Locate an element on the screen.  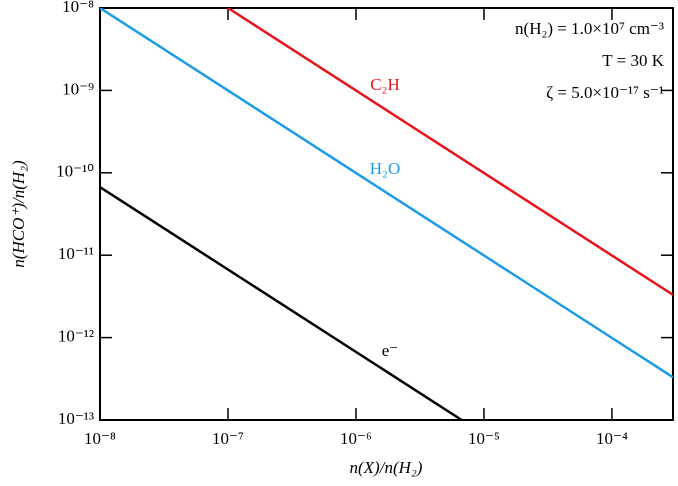
x-tick-label: 10⁻⁷ is located at coordinates (228, 438).